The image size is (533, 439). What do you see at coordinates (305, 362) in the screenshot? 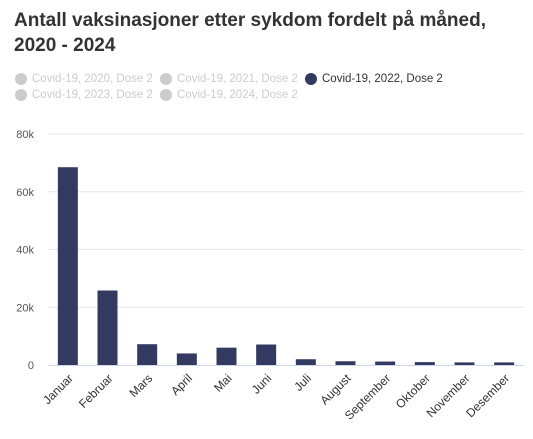
I see `bar-juli` at bounding box center [305, 362].